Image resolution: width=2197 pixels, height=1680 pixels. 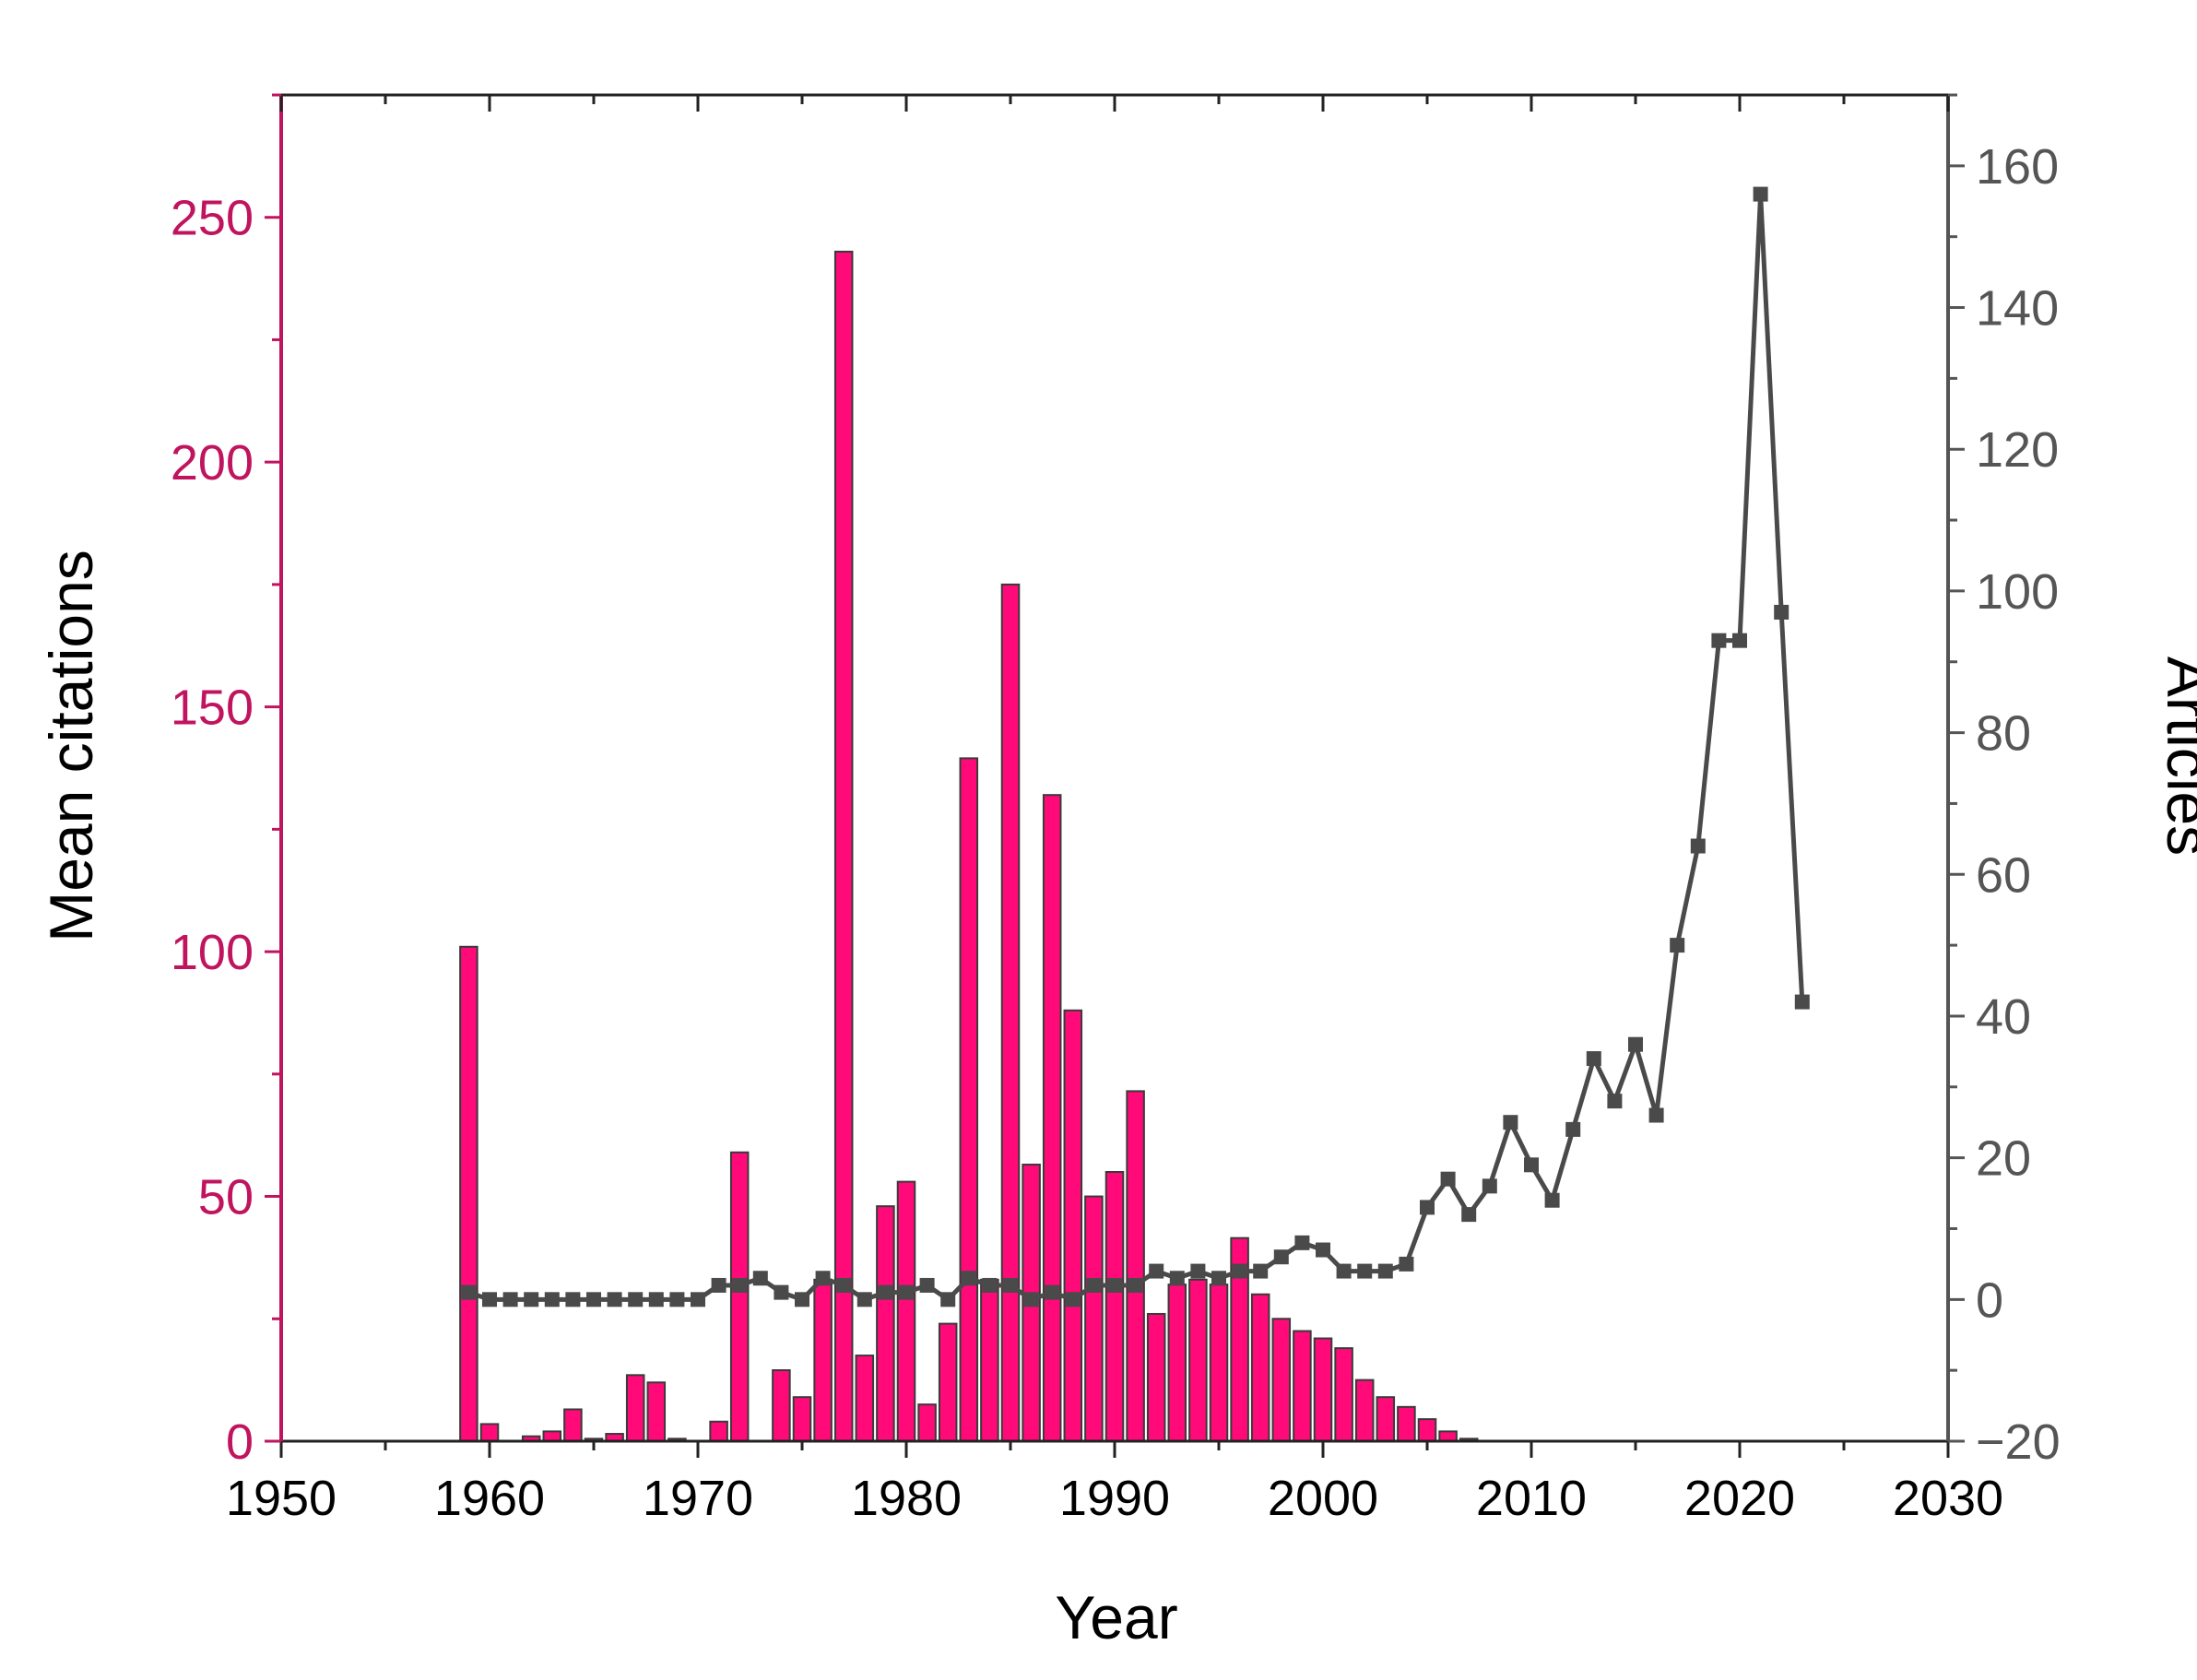 What do you see at coordinates (1989, 1300) in the screenshot?
I see `y2-tick-label: 0` at bounding box center [1989, 1300].